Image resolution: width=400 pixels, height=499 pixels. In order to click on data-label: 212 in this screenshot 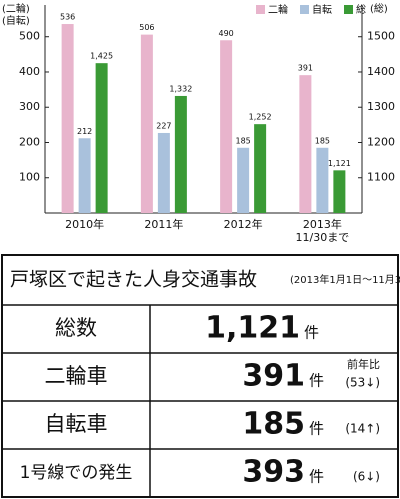, I will do `click(84, 131)`.